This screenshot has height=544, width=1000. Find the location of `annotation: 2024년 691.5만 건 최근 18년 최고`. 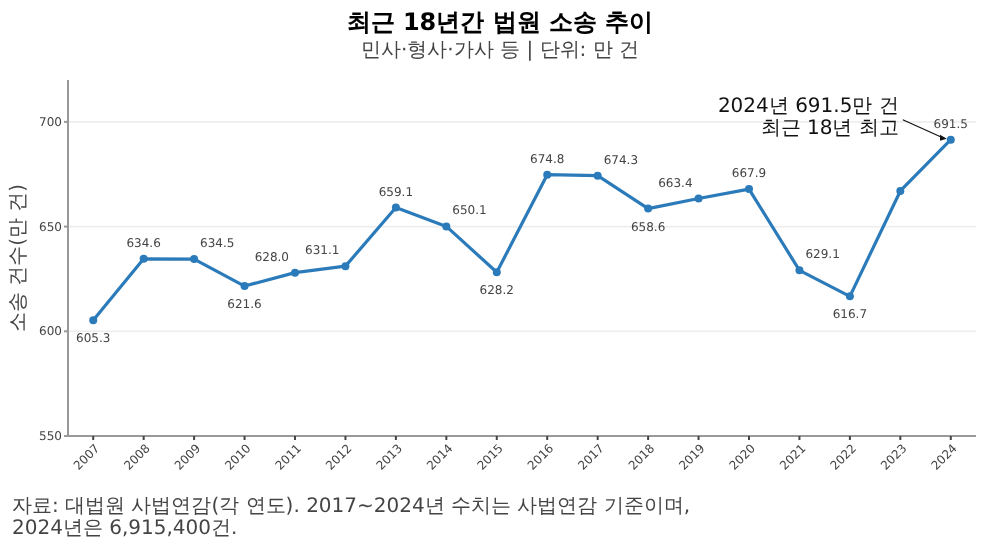

annotation: 2024년 691.5만 건 최근 18년 최고 is located at coordinates (808, 117).